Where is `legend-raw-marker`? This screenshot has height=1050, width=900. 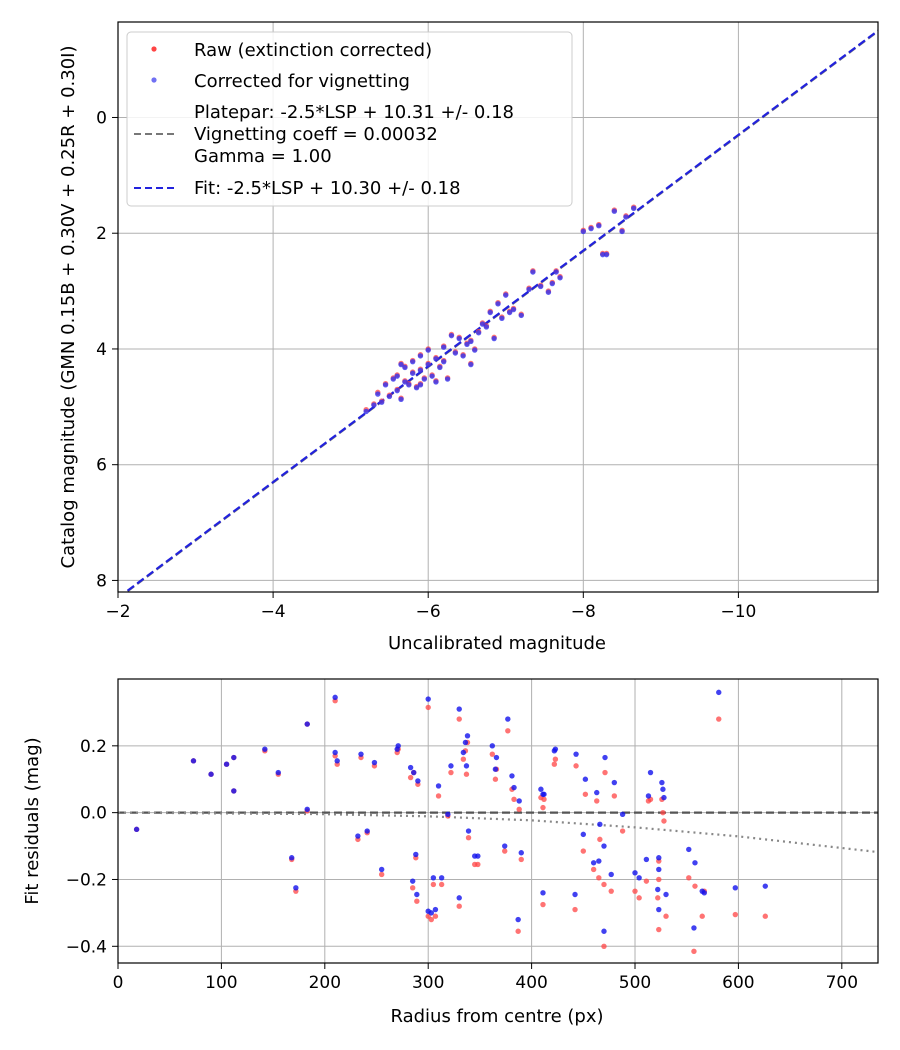
legend-raw-marker is located at coordinates (154, 49).